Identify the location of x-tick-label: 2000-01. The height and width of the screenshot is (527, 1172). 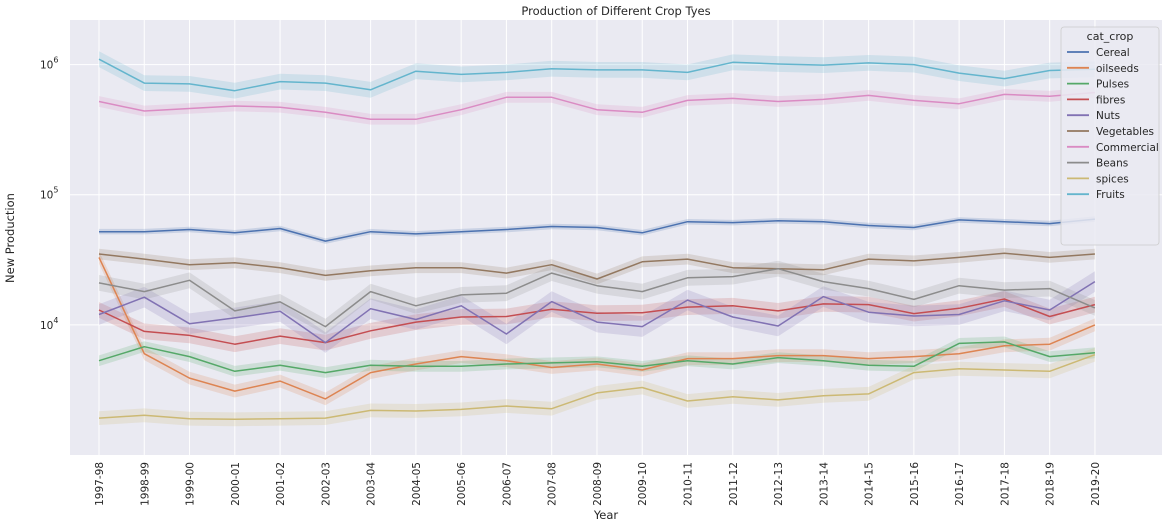
(236, 484).